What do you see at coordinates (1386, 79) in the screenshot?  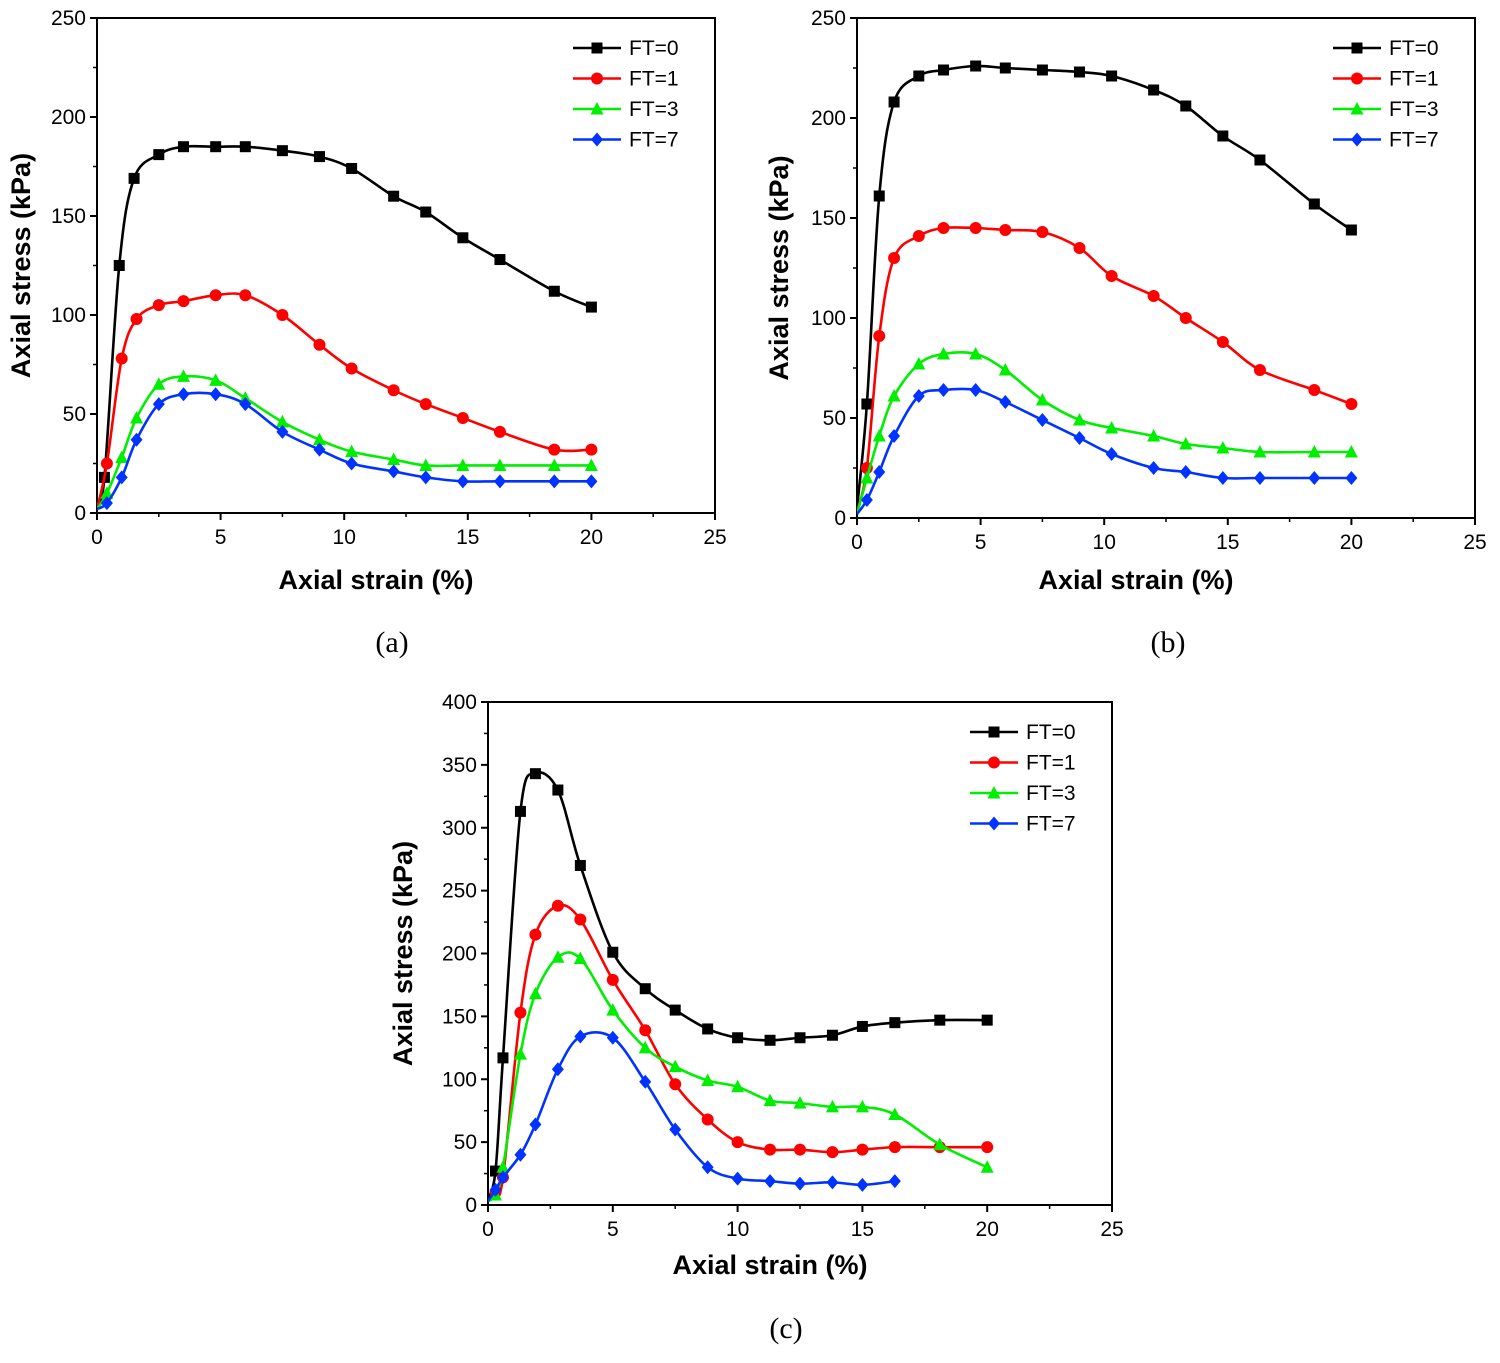 I see `legend-item: FT=1` at bounding box center [1386, 79].